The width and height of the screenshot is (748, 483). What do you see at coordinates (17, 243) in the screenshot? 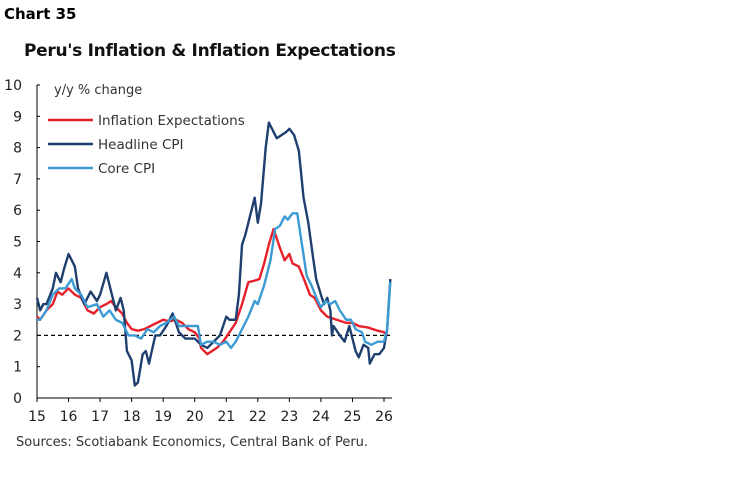
I see `y-tick-label: 5` at bounding box center [17, 243].